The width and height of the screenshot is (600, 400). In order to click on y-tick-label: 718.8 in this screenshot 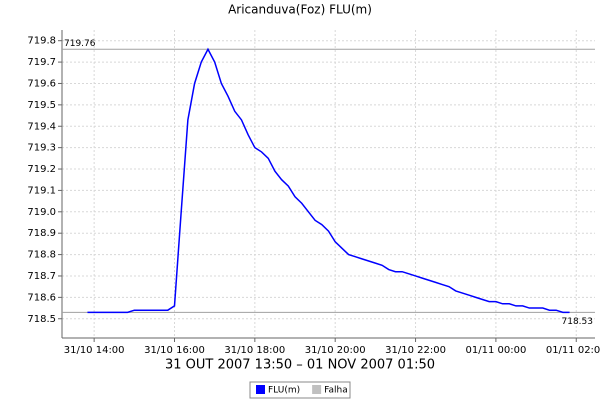, I will do `click(41, 255)`.